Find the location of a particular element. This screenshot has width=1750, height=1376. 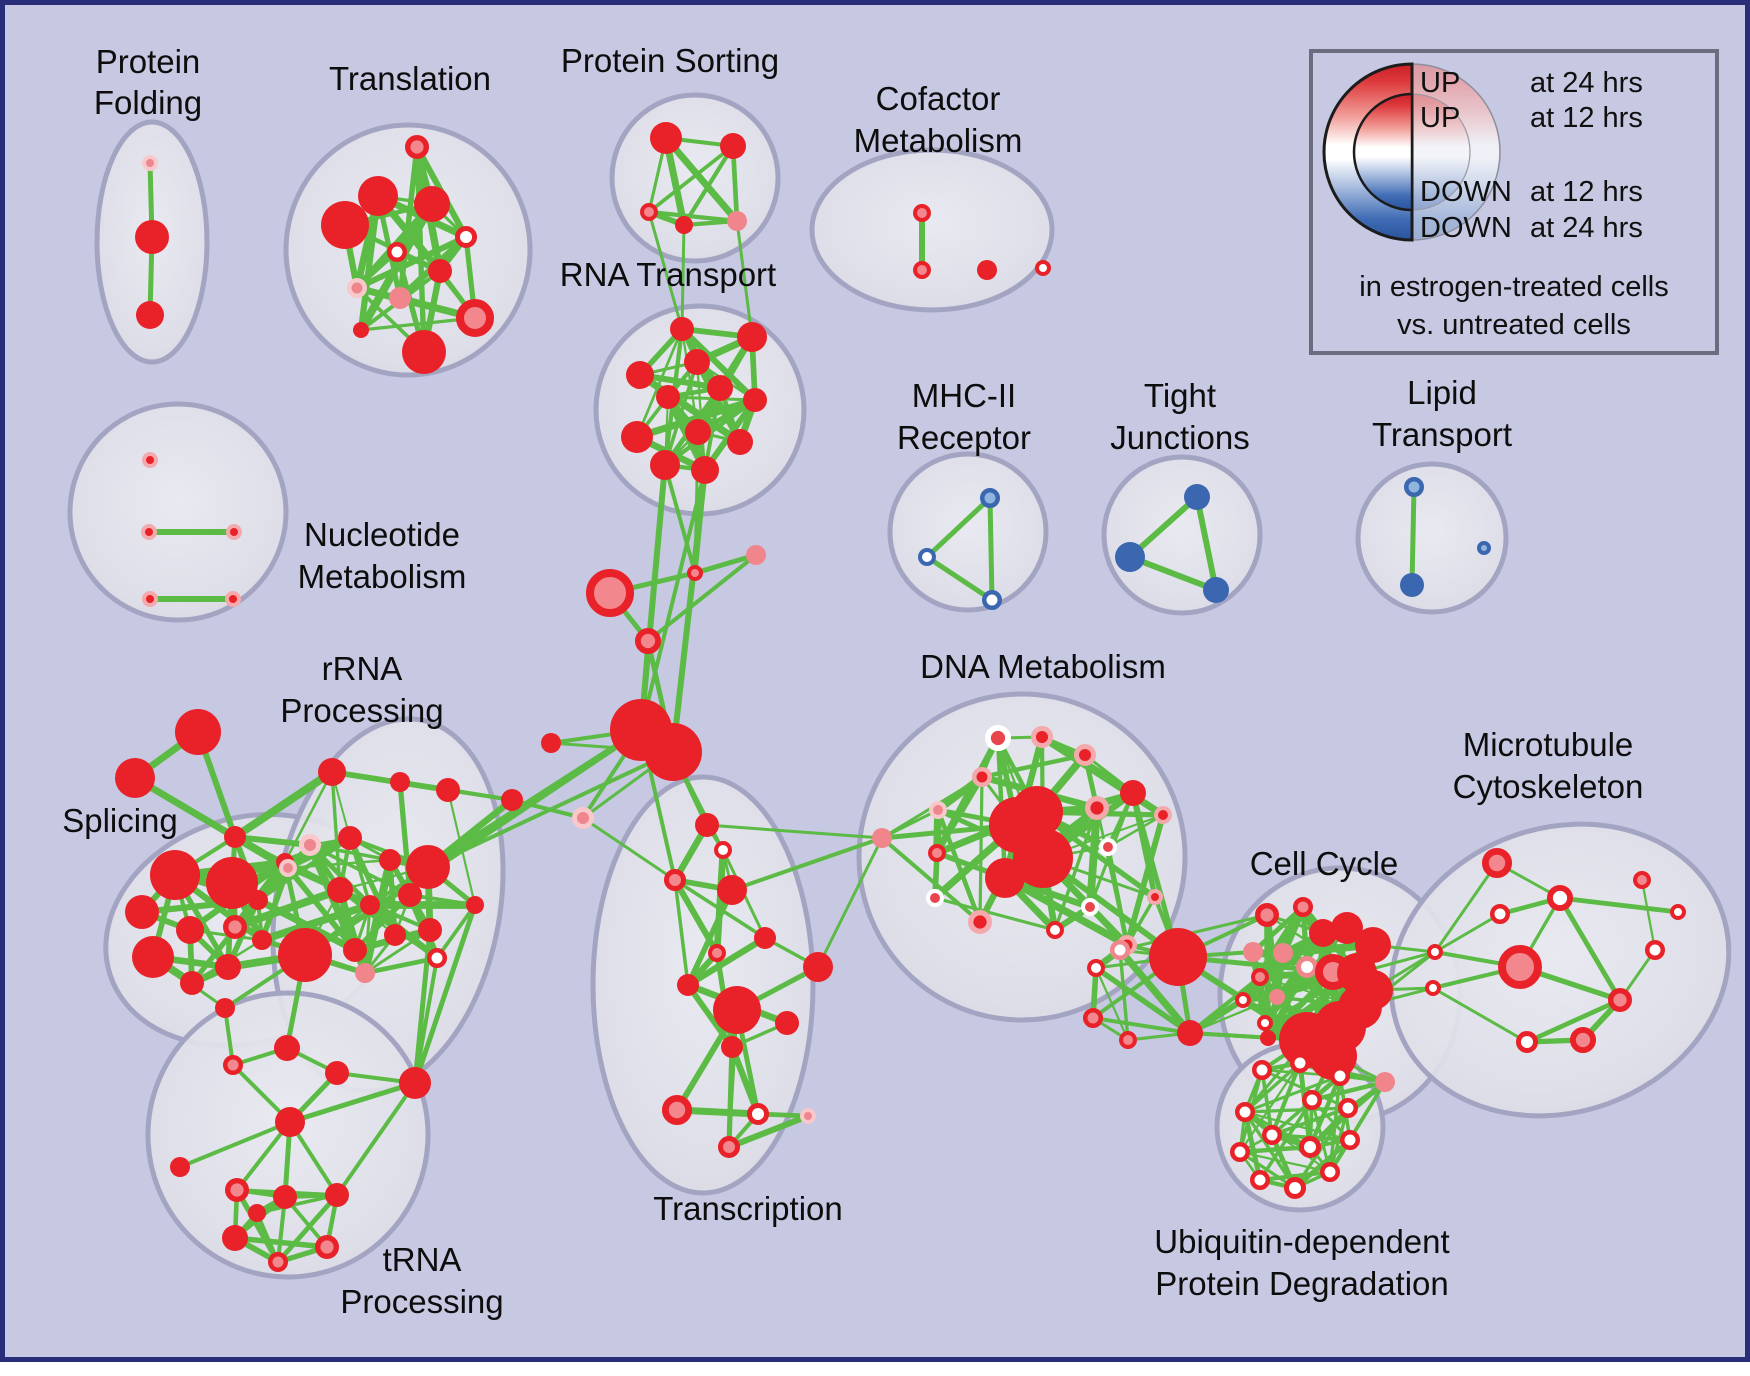

cluster-label: Splicing is located at coordinates (120, 820).